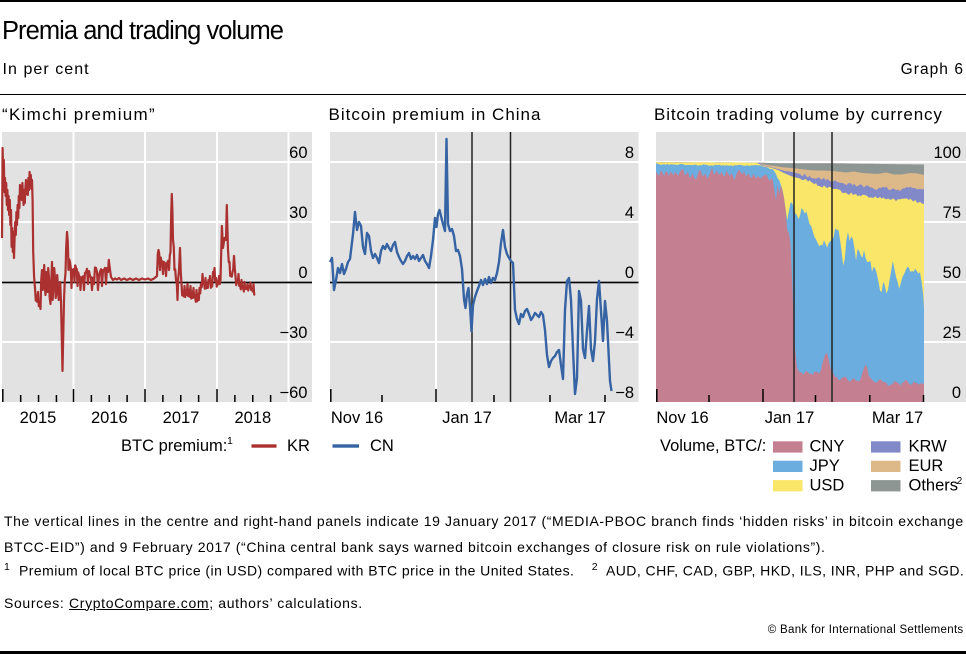 The height and width of the screenshot is (654, 966). Describe the element at coordinates (230, 441) in the screenshot. I see `svg-text: 1` at that location.